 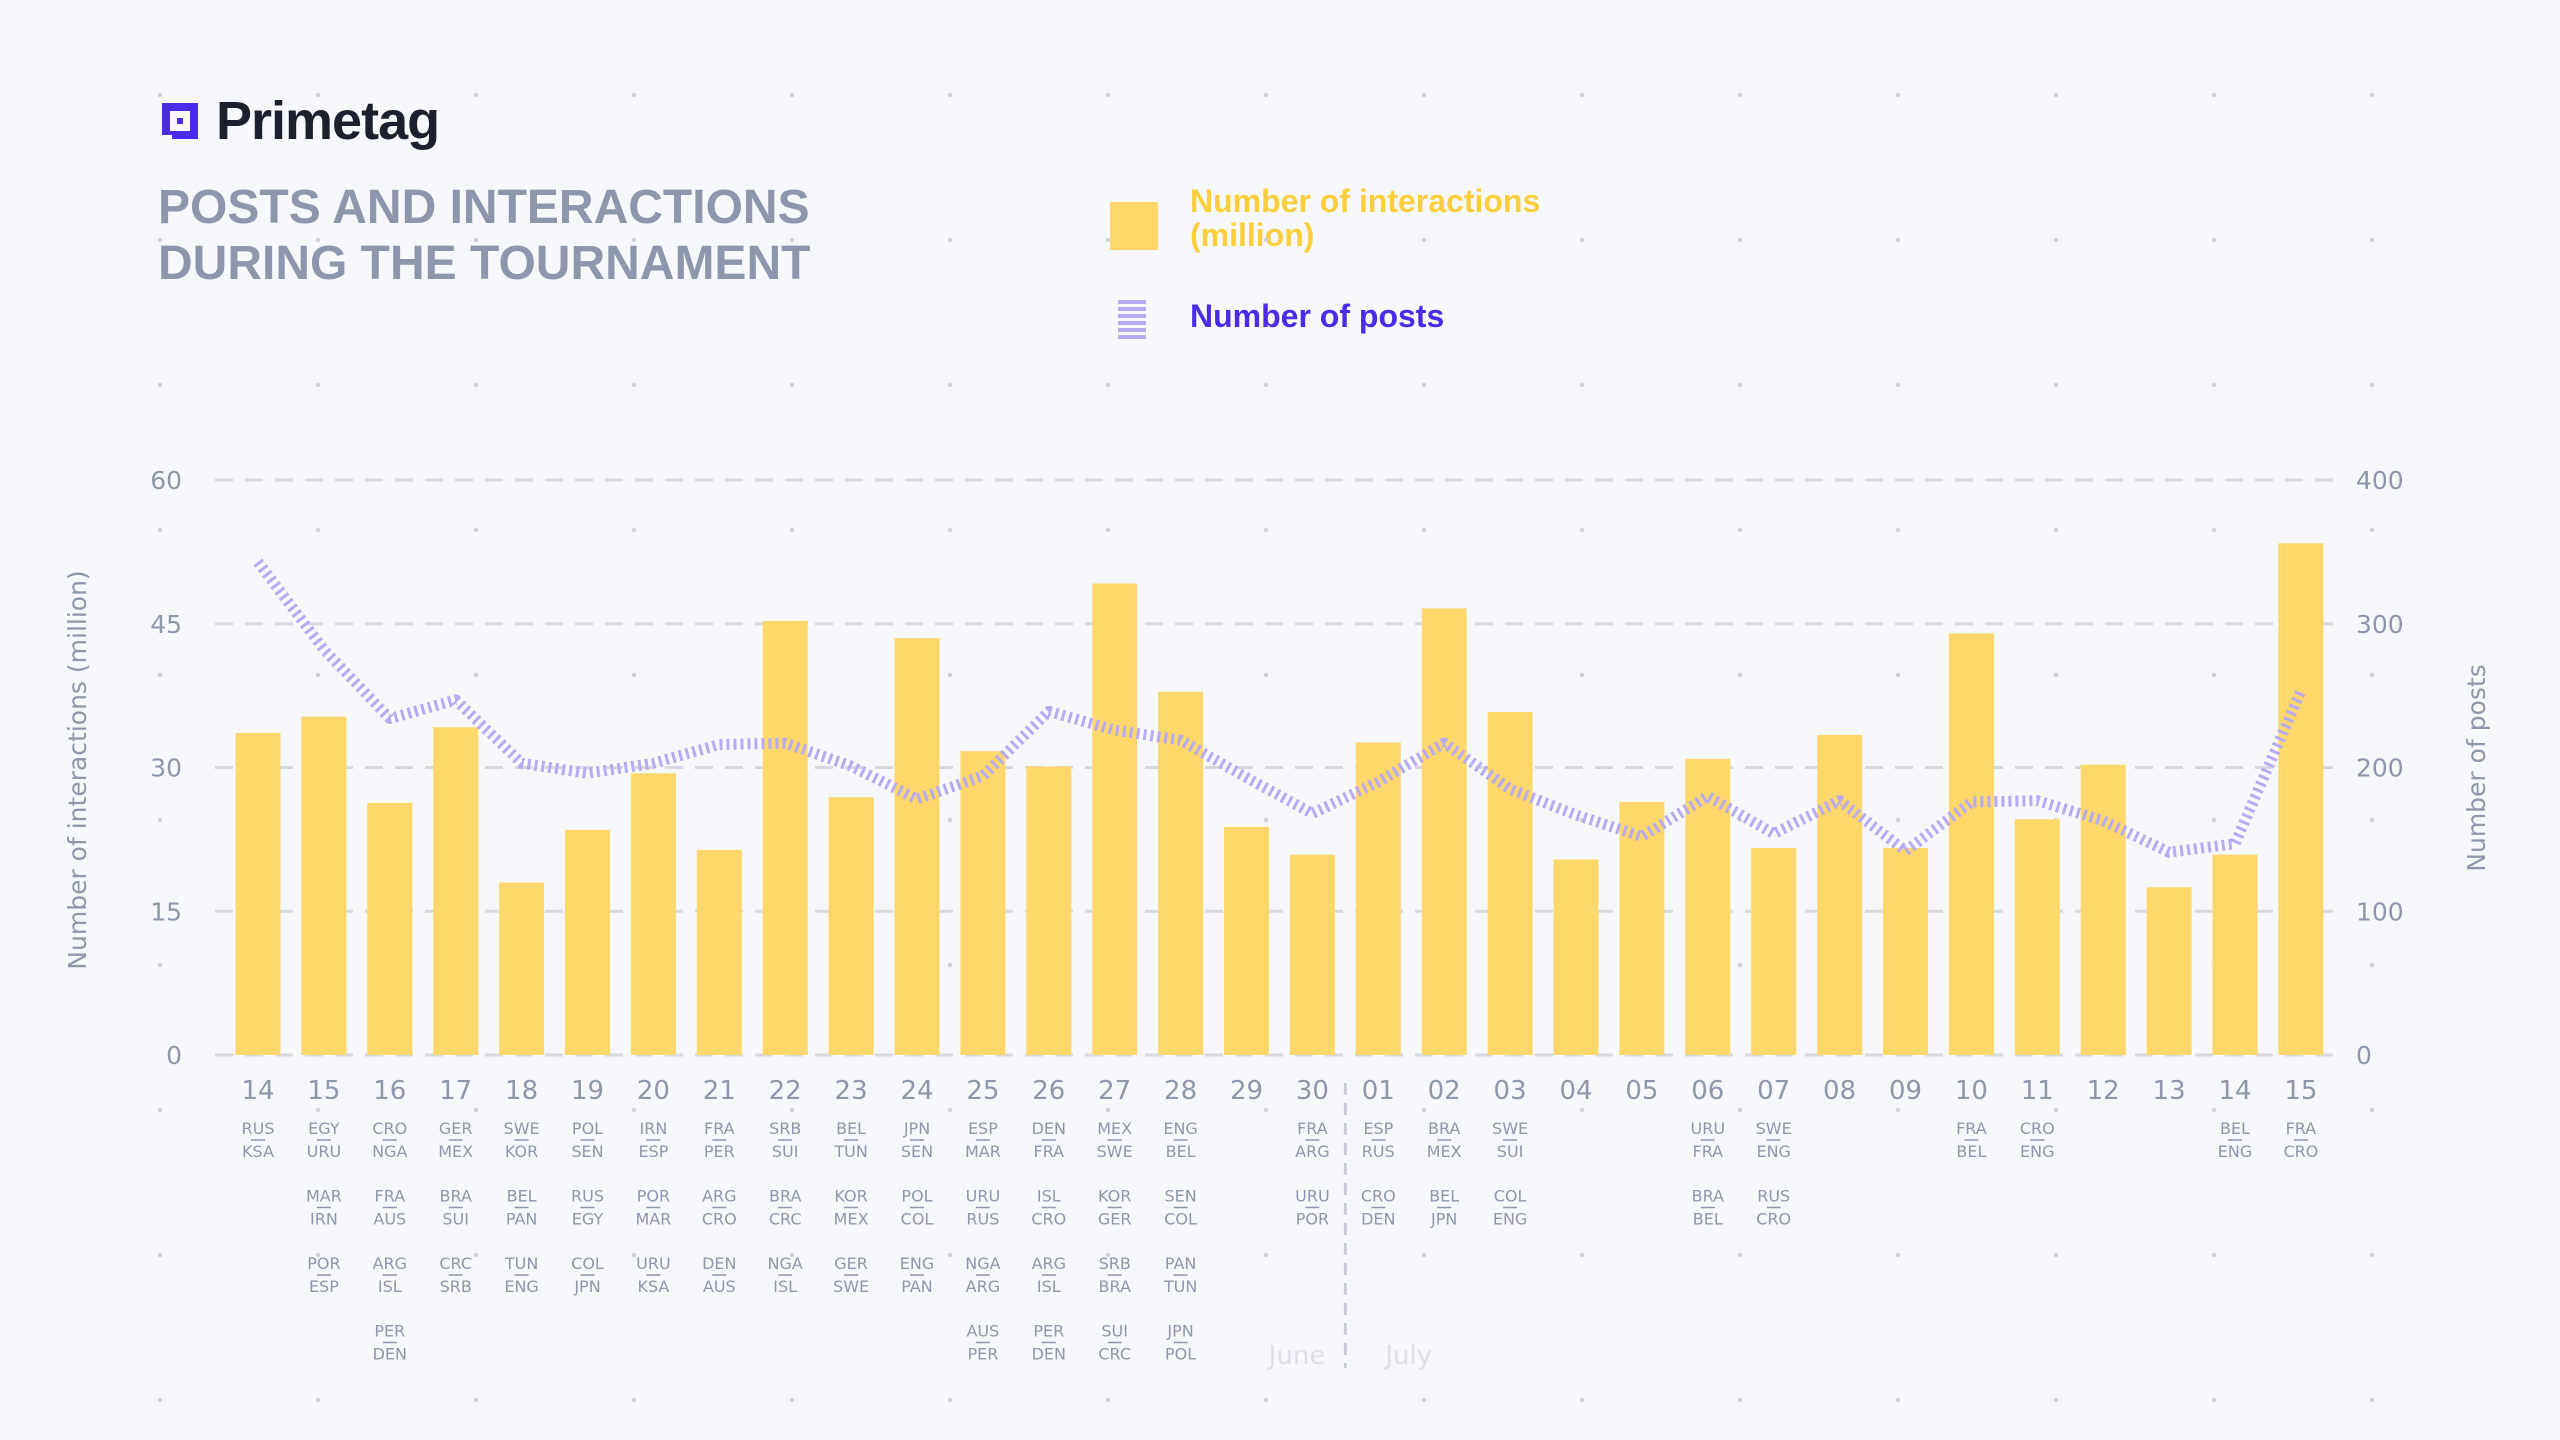 What do you see at coordinates (1312, 1219) in the screenshot?
I see `match-team-away: POR` at bounding box center [1312, 1219].